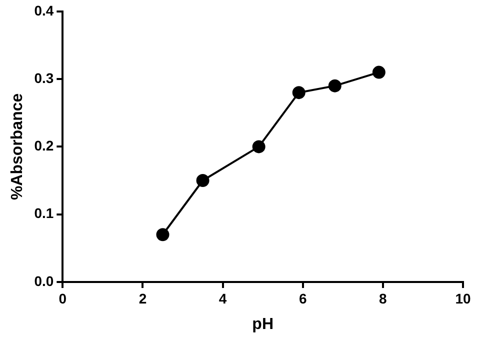 The image size is (477, 340). Describe the element at coordinates (44, 213) in the screenshot. I see `y-tick-label: 0.1` at that location.